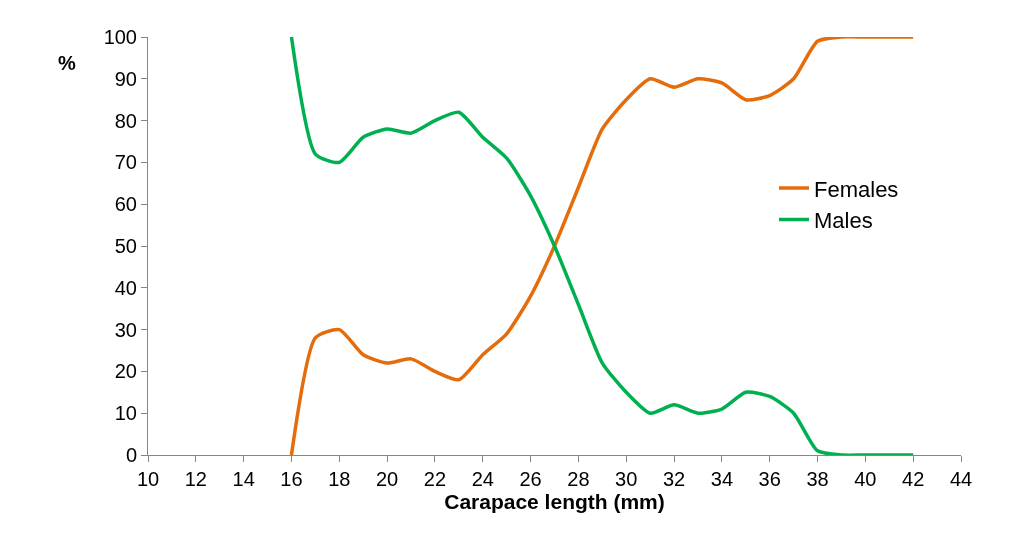 This screenshot has width=1016, height=555. I want to click on x-tick-label: 10, so click(148, 479).